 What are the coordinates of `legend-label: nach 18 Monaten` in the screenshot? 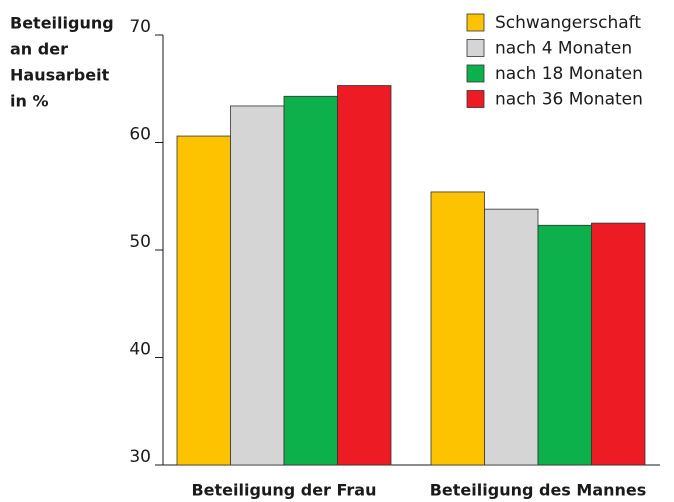 It's located at (569, 74).